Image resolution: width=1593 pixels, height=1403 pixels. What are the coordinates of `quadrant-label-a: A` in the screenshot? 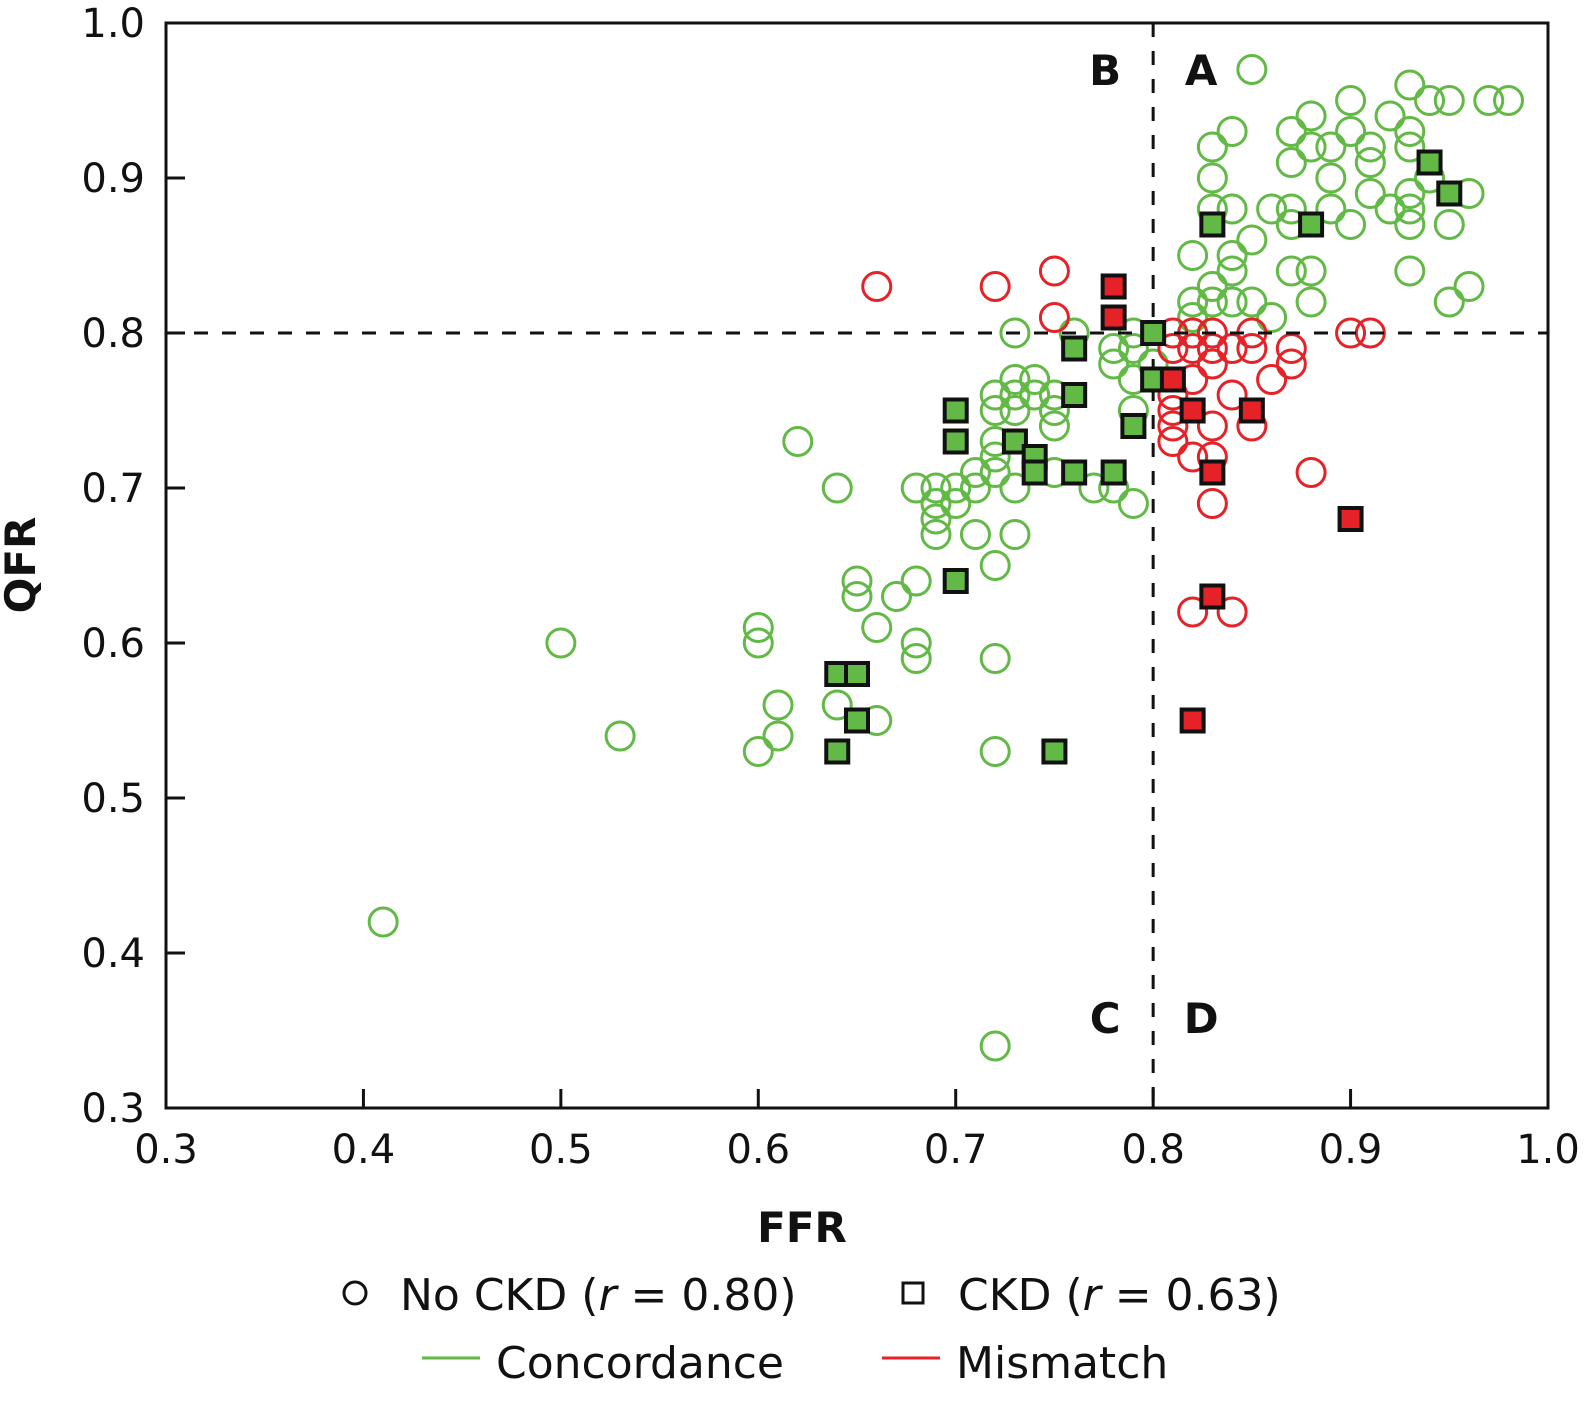 It's located at (1201, 70).